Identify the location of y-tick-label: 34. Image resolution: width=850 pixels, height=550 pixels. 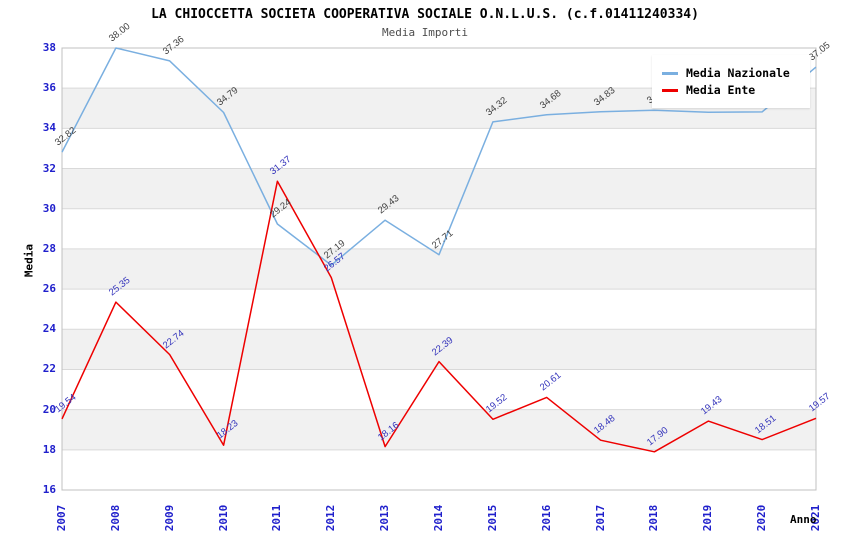
(49, 128).